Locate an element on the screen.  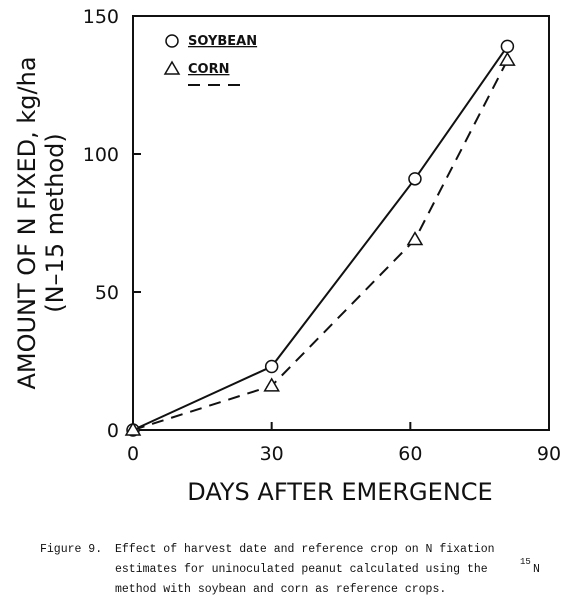
legend-label: CORN is located at coordinates (208, 69).